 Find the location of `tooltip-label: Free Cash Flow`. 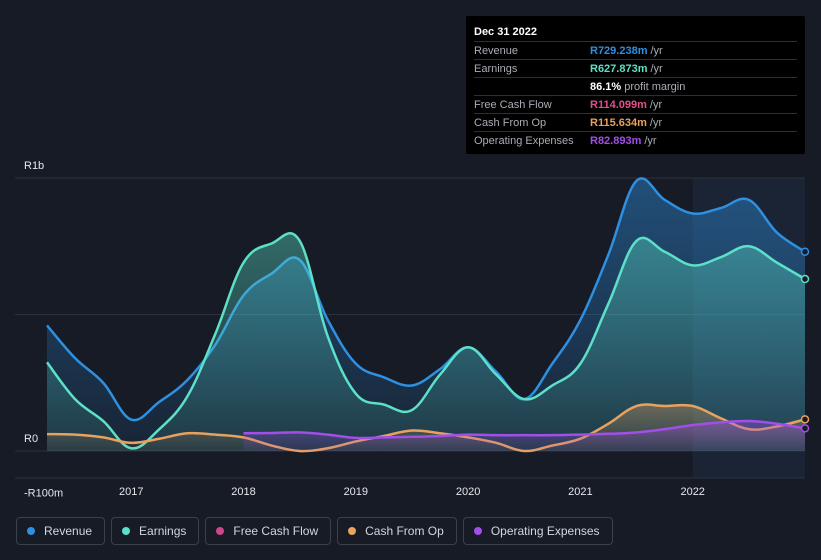

tooltip-label: Free Cash Flow is located at coordinates (513, 105).